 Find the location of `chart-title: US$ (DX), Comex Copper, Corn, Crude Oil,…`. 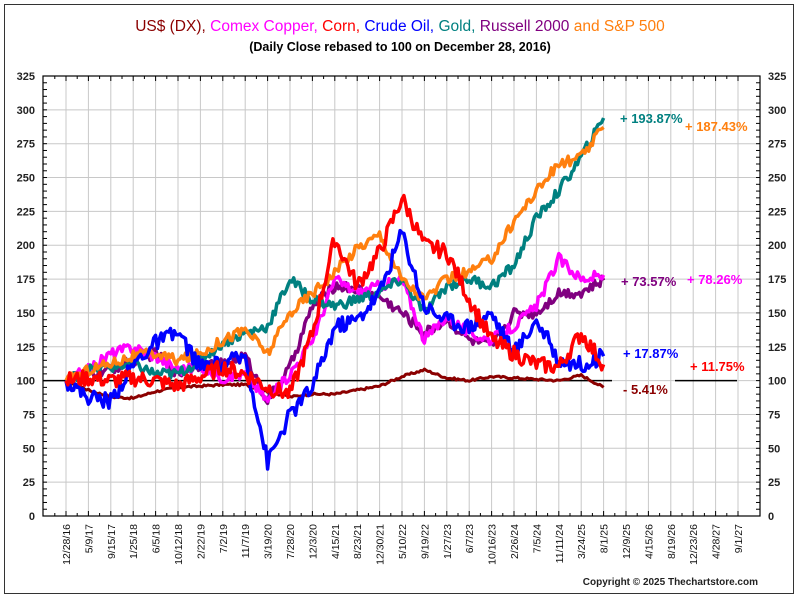

chart-title: US$ (DX), Comex Copper, Corn, Crude Oil,… is located at coordinates (400, 27).